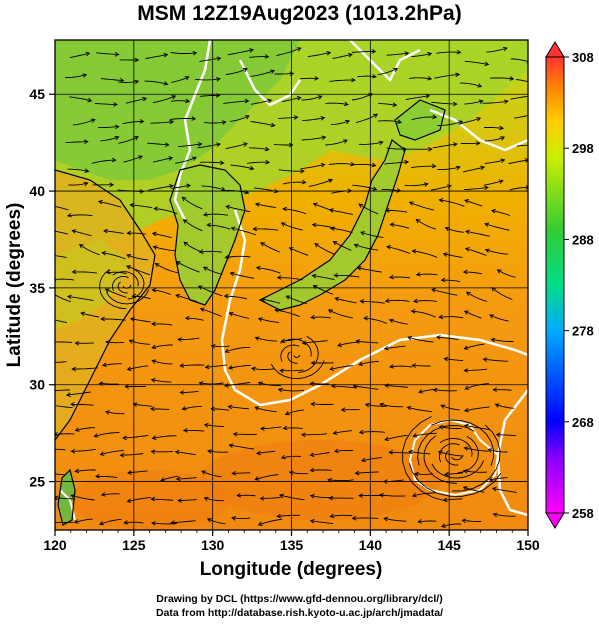 The height and width of the screenshot is (625, 599). I want to click on colorbar-min-arrow, so click(555, 520).